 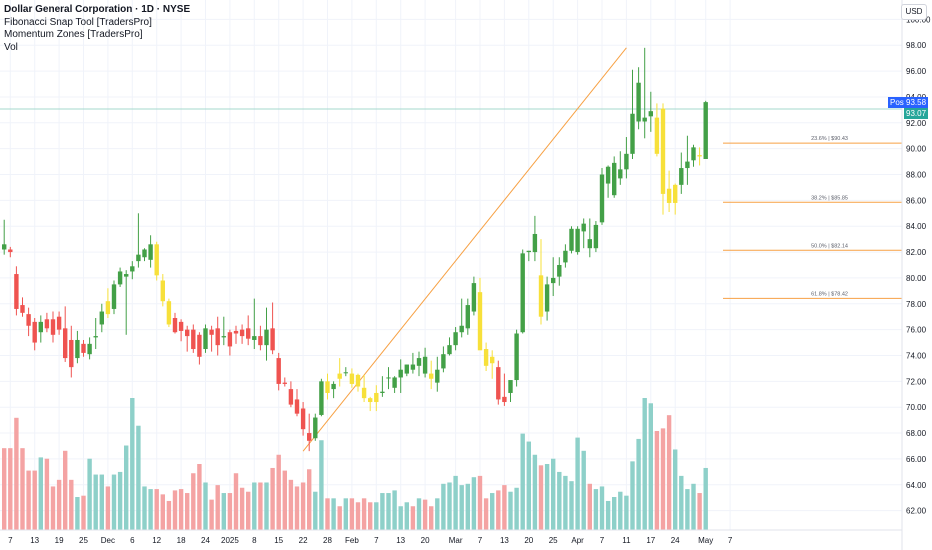 What do you see at coordinates (97, 9) in the screenshot?
I see `symbol-title: Dollar General Corporation · 1D · NYSE` at bounding box center [97, 9].